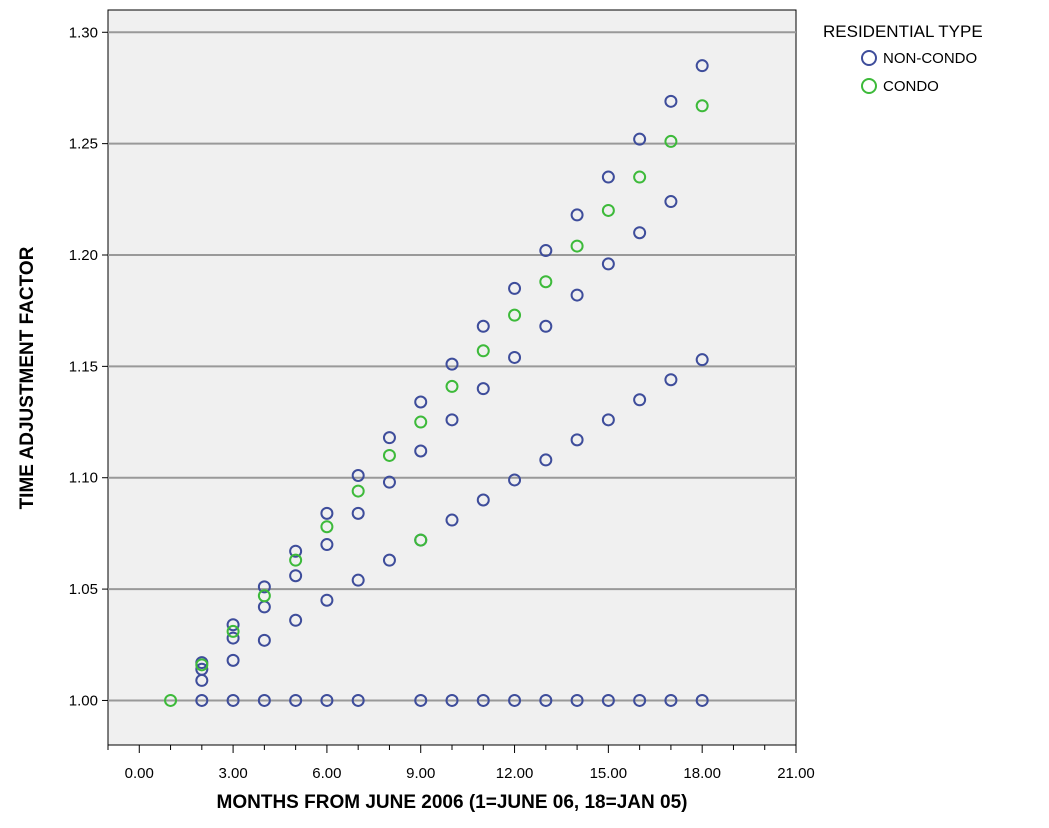 The width and height of the screenshot is (1049, 828). Describe the element at coordinates (83, 478) in the screenshot. I see `y-tick-label: 1.10` at that location.